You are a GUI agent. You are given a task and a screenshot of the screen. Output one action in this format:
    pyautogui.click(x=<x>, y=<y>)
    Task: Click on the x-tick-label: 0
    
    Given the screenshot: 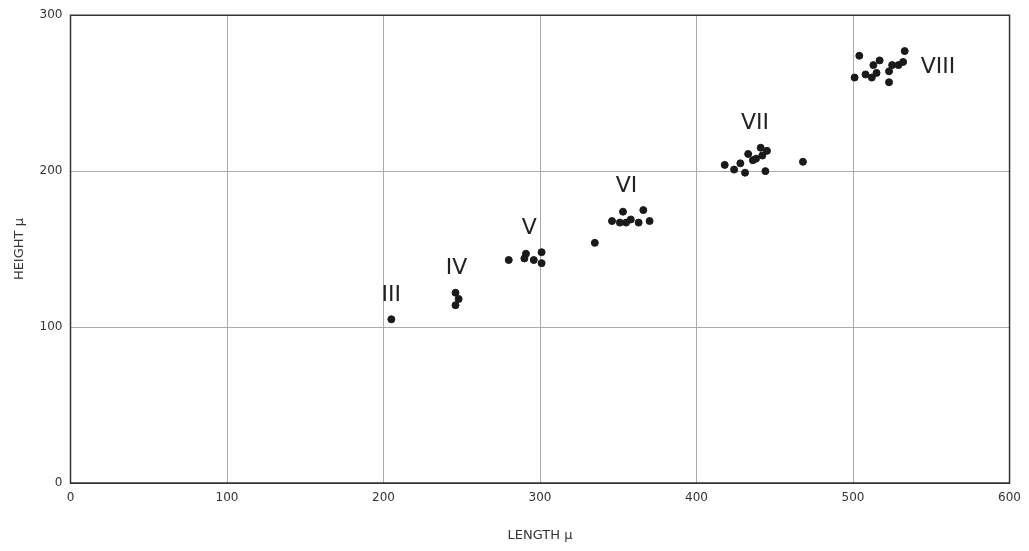 What is the action you would take?
    pyautogui.click(x=70, y=497)
    